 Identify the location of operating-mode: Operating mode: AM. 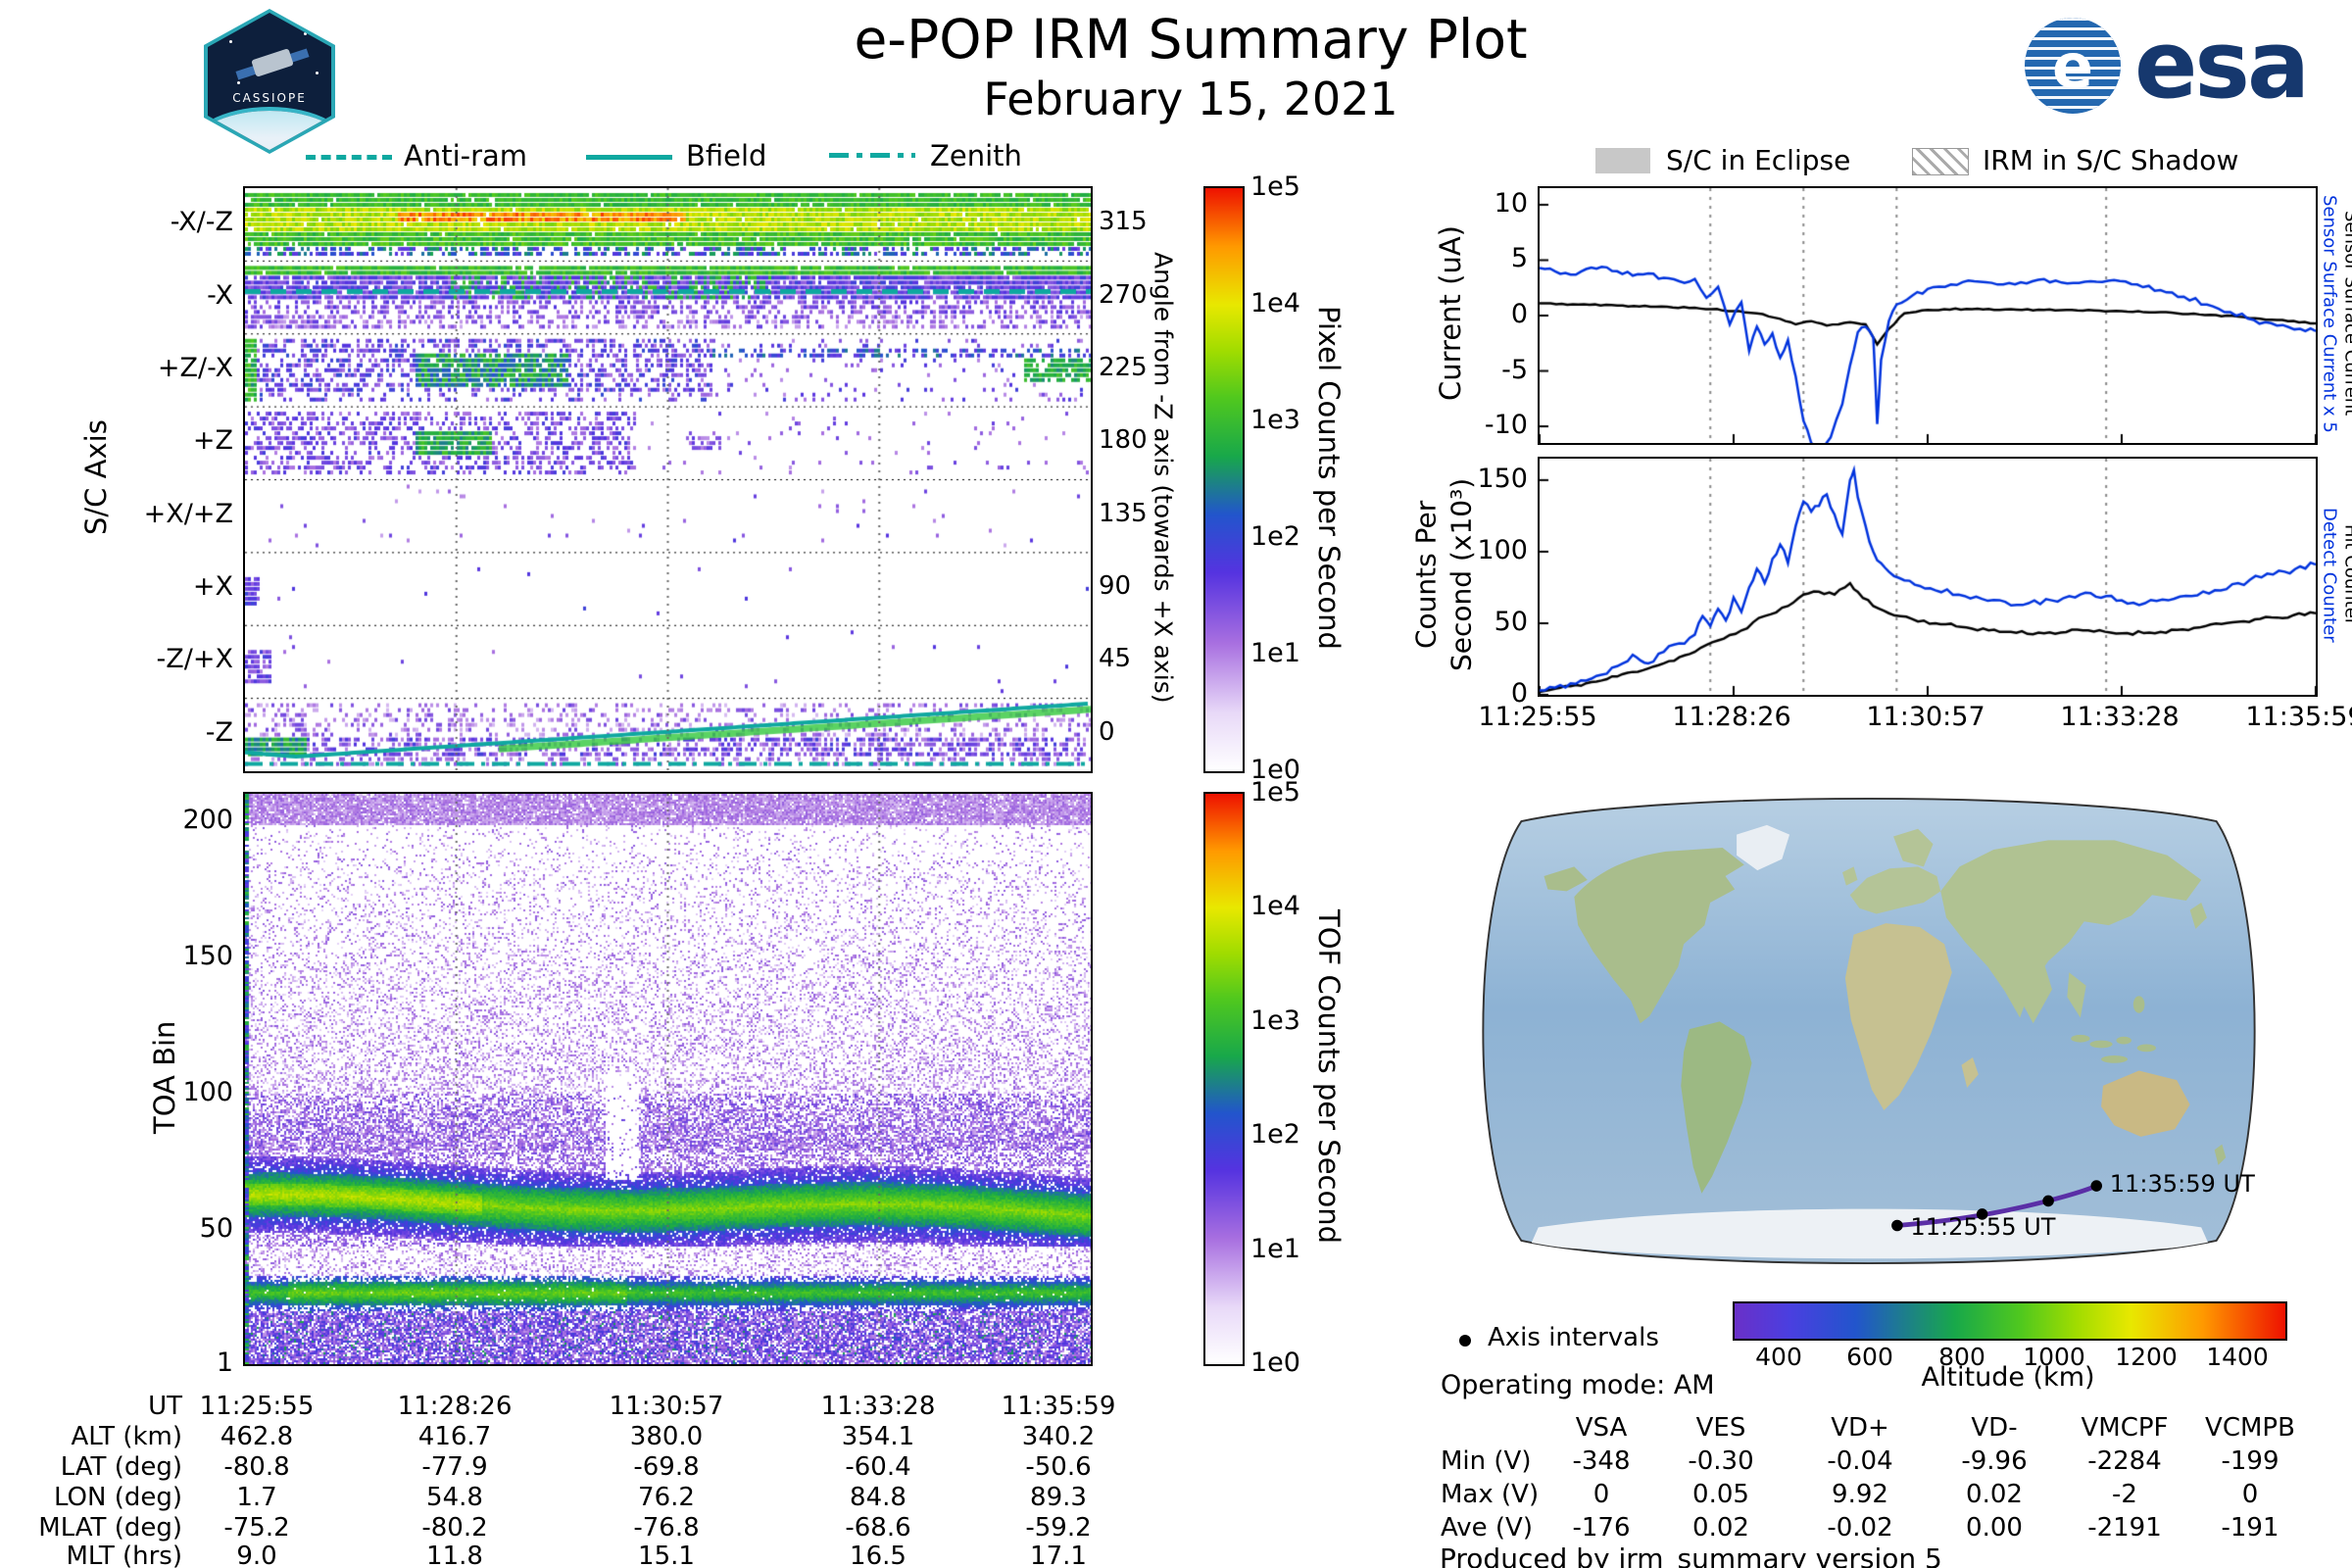
(1578, 1385).